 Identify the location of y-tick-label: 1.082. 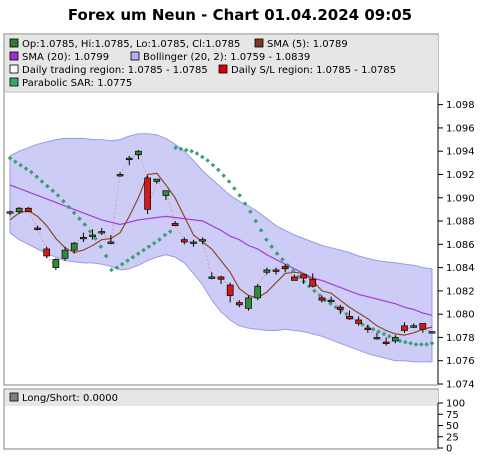
(460, 291).